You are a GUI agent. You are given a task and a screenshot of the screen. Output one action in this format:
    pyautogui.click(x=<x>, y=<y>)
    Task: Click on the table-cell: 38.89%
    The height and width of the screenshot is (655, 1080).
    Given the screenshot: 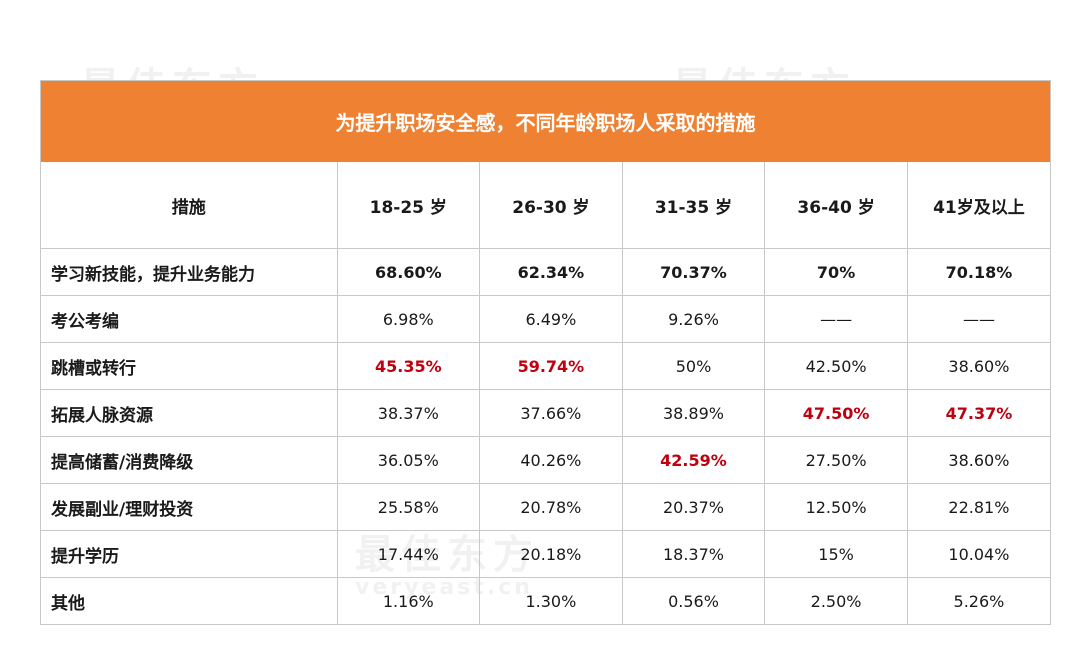 What is the action you would take?
    pyautogui.click(x=694, y=413)
    